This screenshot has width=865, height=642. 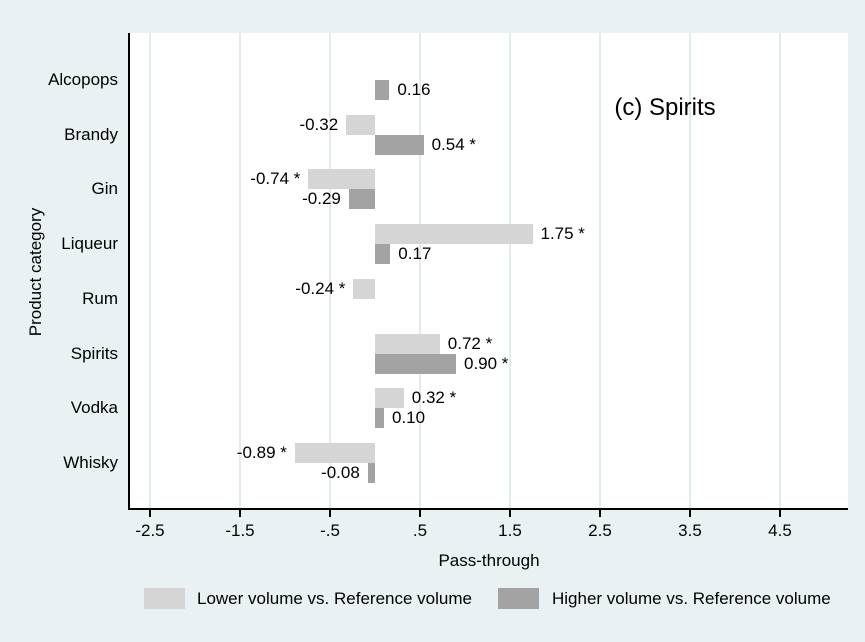 What do you see at coordinates (361, 199) in the screenshot?
I see `bar-higher-gin` at bounding box center [361, 199].